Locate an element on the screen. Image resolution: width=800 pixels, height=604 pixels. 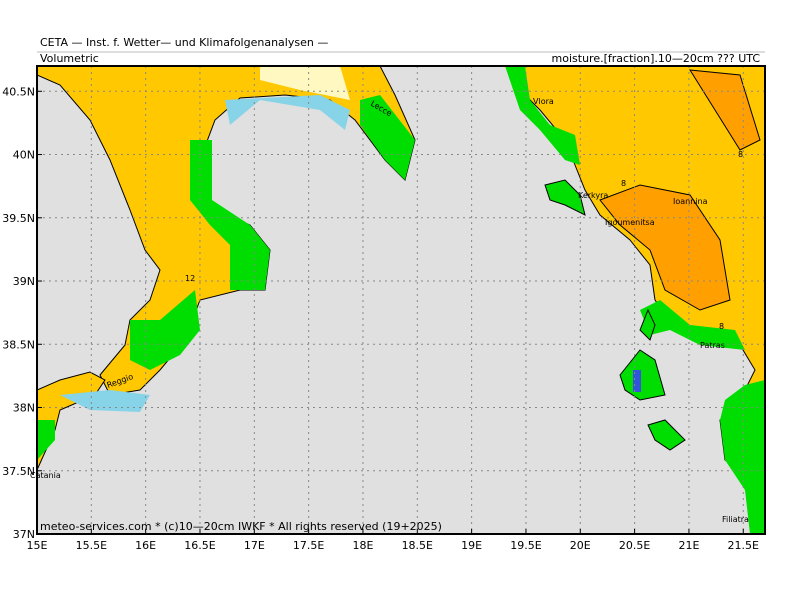
place-label: Igoumenitsa is located at coordinates (630, 222).